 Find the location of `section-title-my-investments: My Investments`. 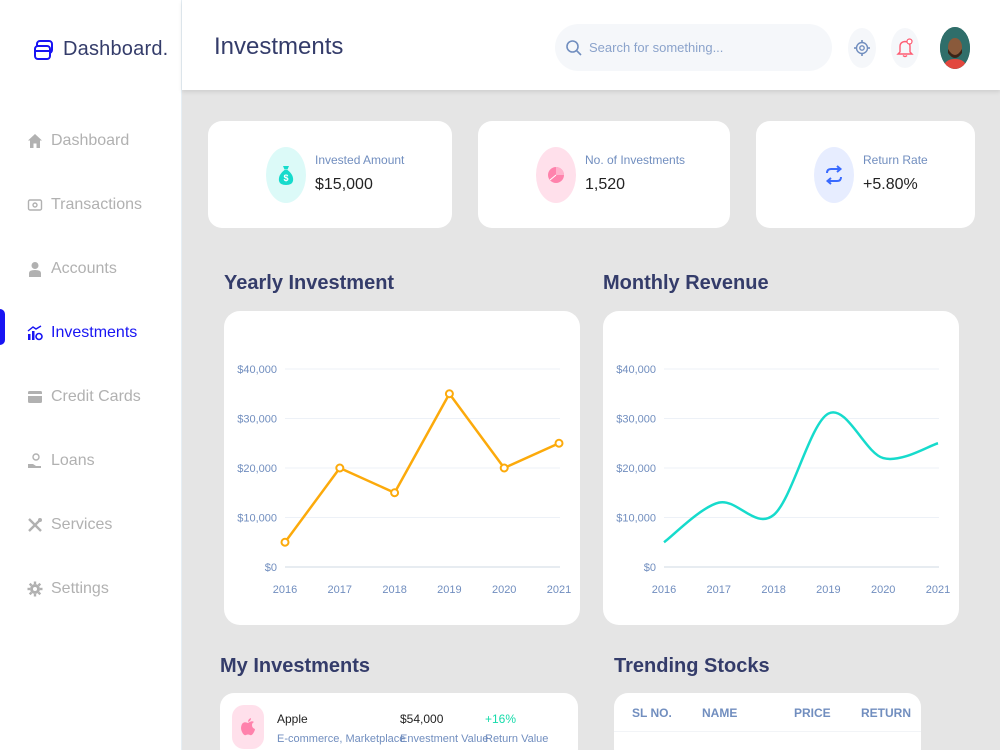

section-title-my-investments: My Investments is located at coordinates (295, 666).